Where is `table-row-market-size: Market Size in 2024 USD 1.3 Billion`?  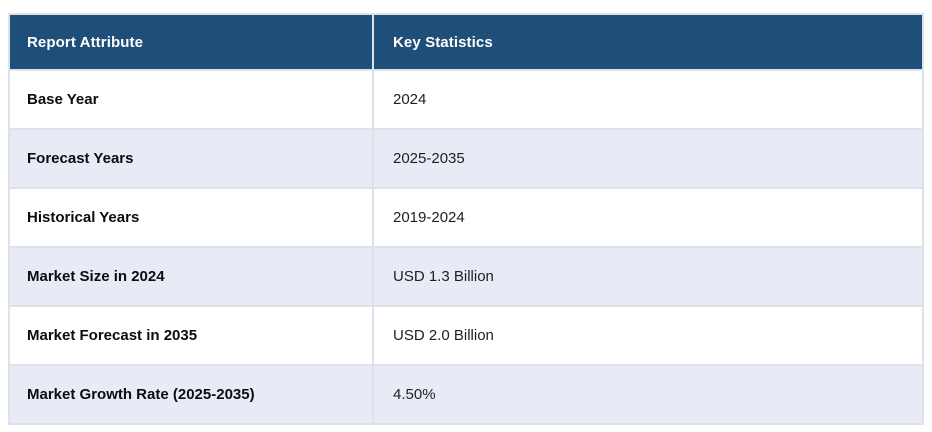 table-row-market-size: Market Size in 2024 USD 1.3 Billion is located at coordinates (466, 276).